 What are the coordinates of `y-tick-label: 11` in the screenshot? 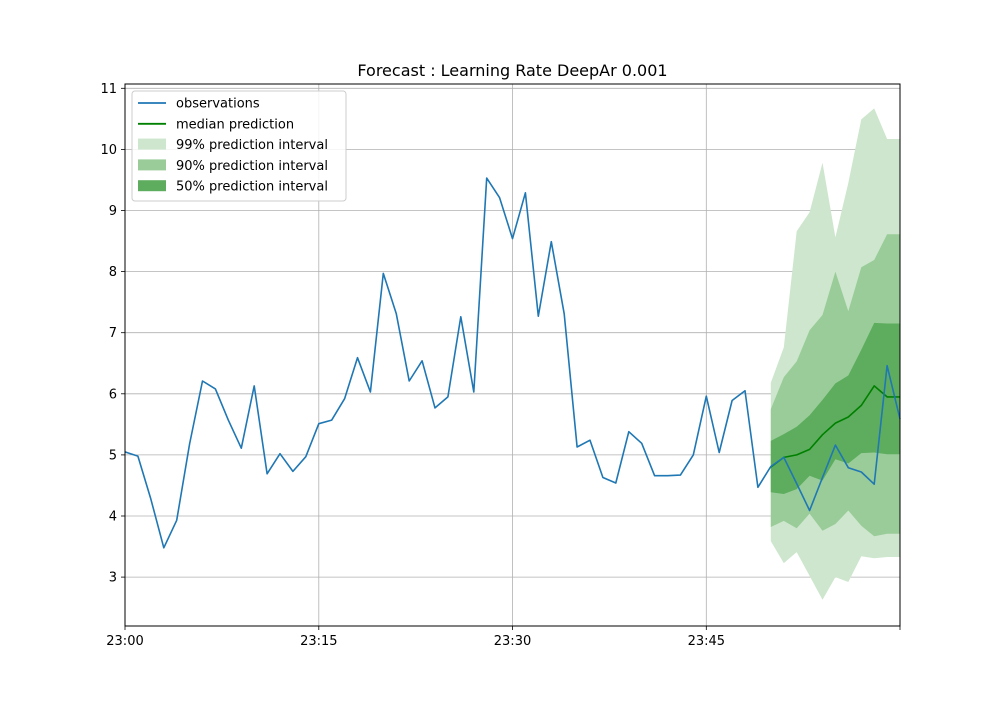 It's located at (108, 89).